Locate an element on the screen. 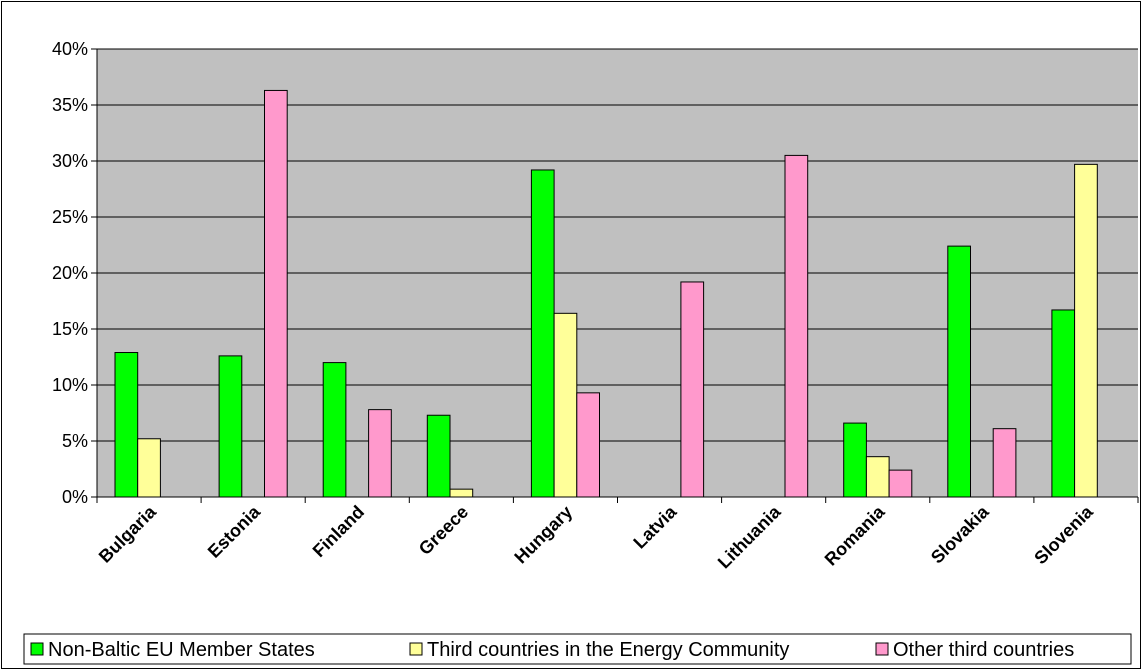 This screenshot has width=1142, height=670. x-category-label: Slovenia is located at coordinates (1063, 534).